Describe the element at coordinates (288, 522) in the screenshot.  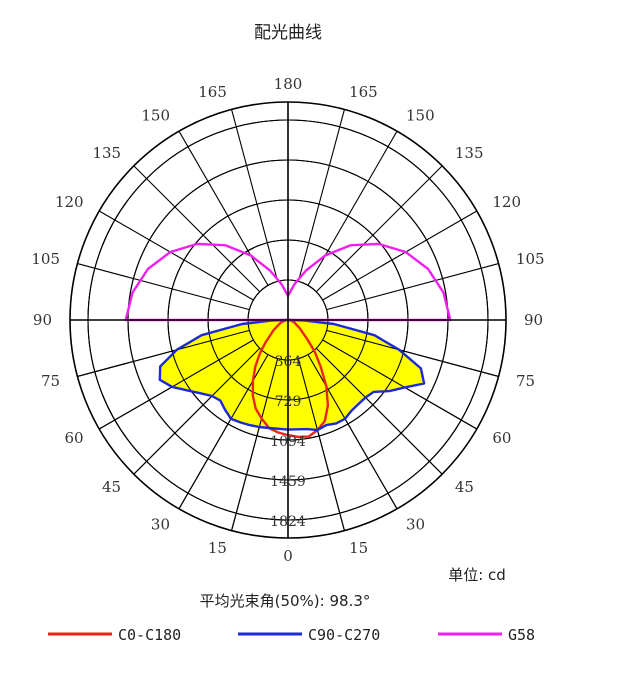
I see `radial-label: 1824` at that location.